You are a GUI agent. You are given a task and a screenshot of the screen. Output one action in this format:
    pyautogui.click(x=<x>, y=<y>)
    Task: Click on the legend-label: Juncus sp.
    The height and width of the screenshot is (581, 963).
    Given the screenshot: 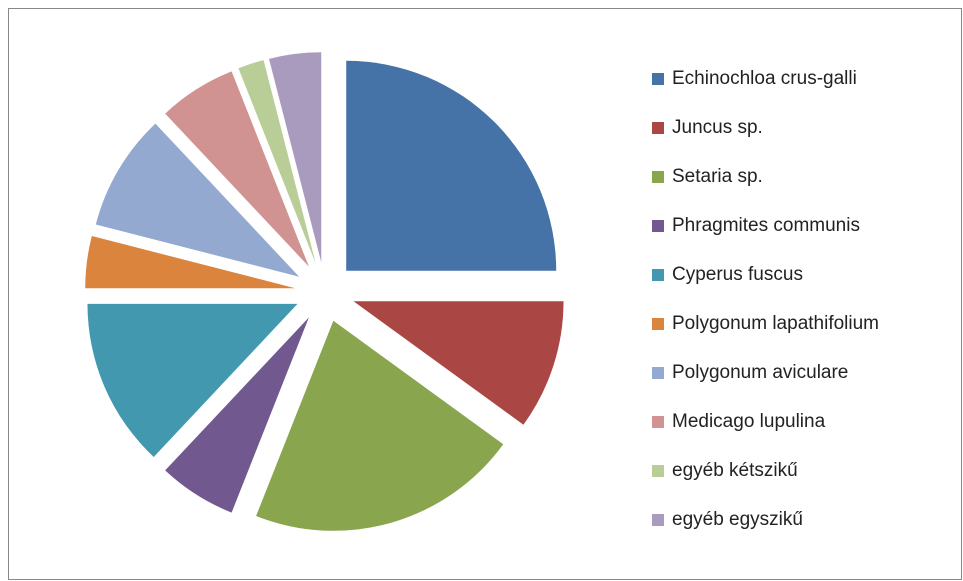 What is the action you would take?
    pyautogui.click(x=717, y=127)
    